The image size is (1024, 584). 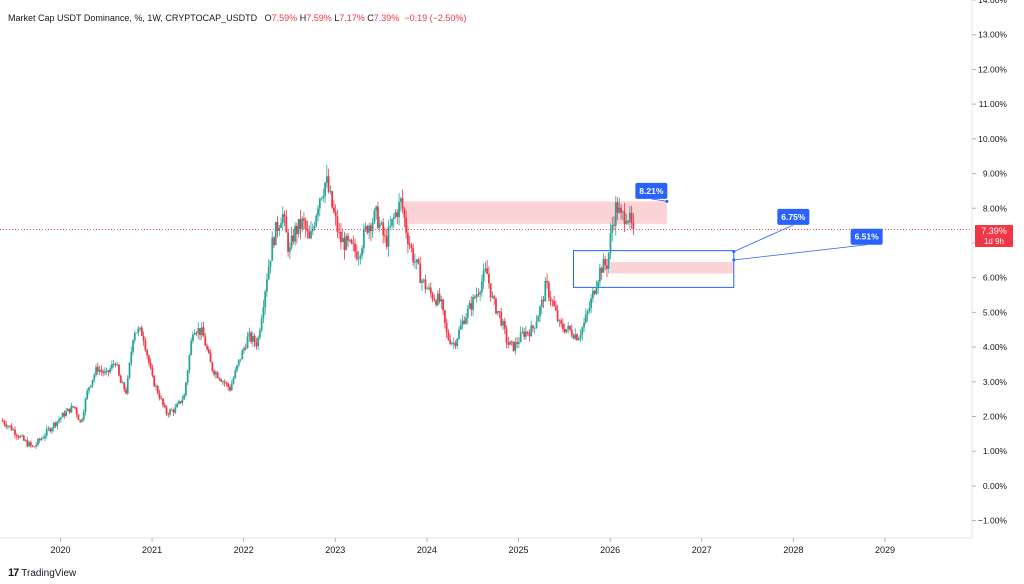 What do you see at coordinates (569, 244) in the screenshot?
I see `annotation-layer` at bounding box center [569, 244].